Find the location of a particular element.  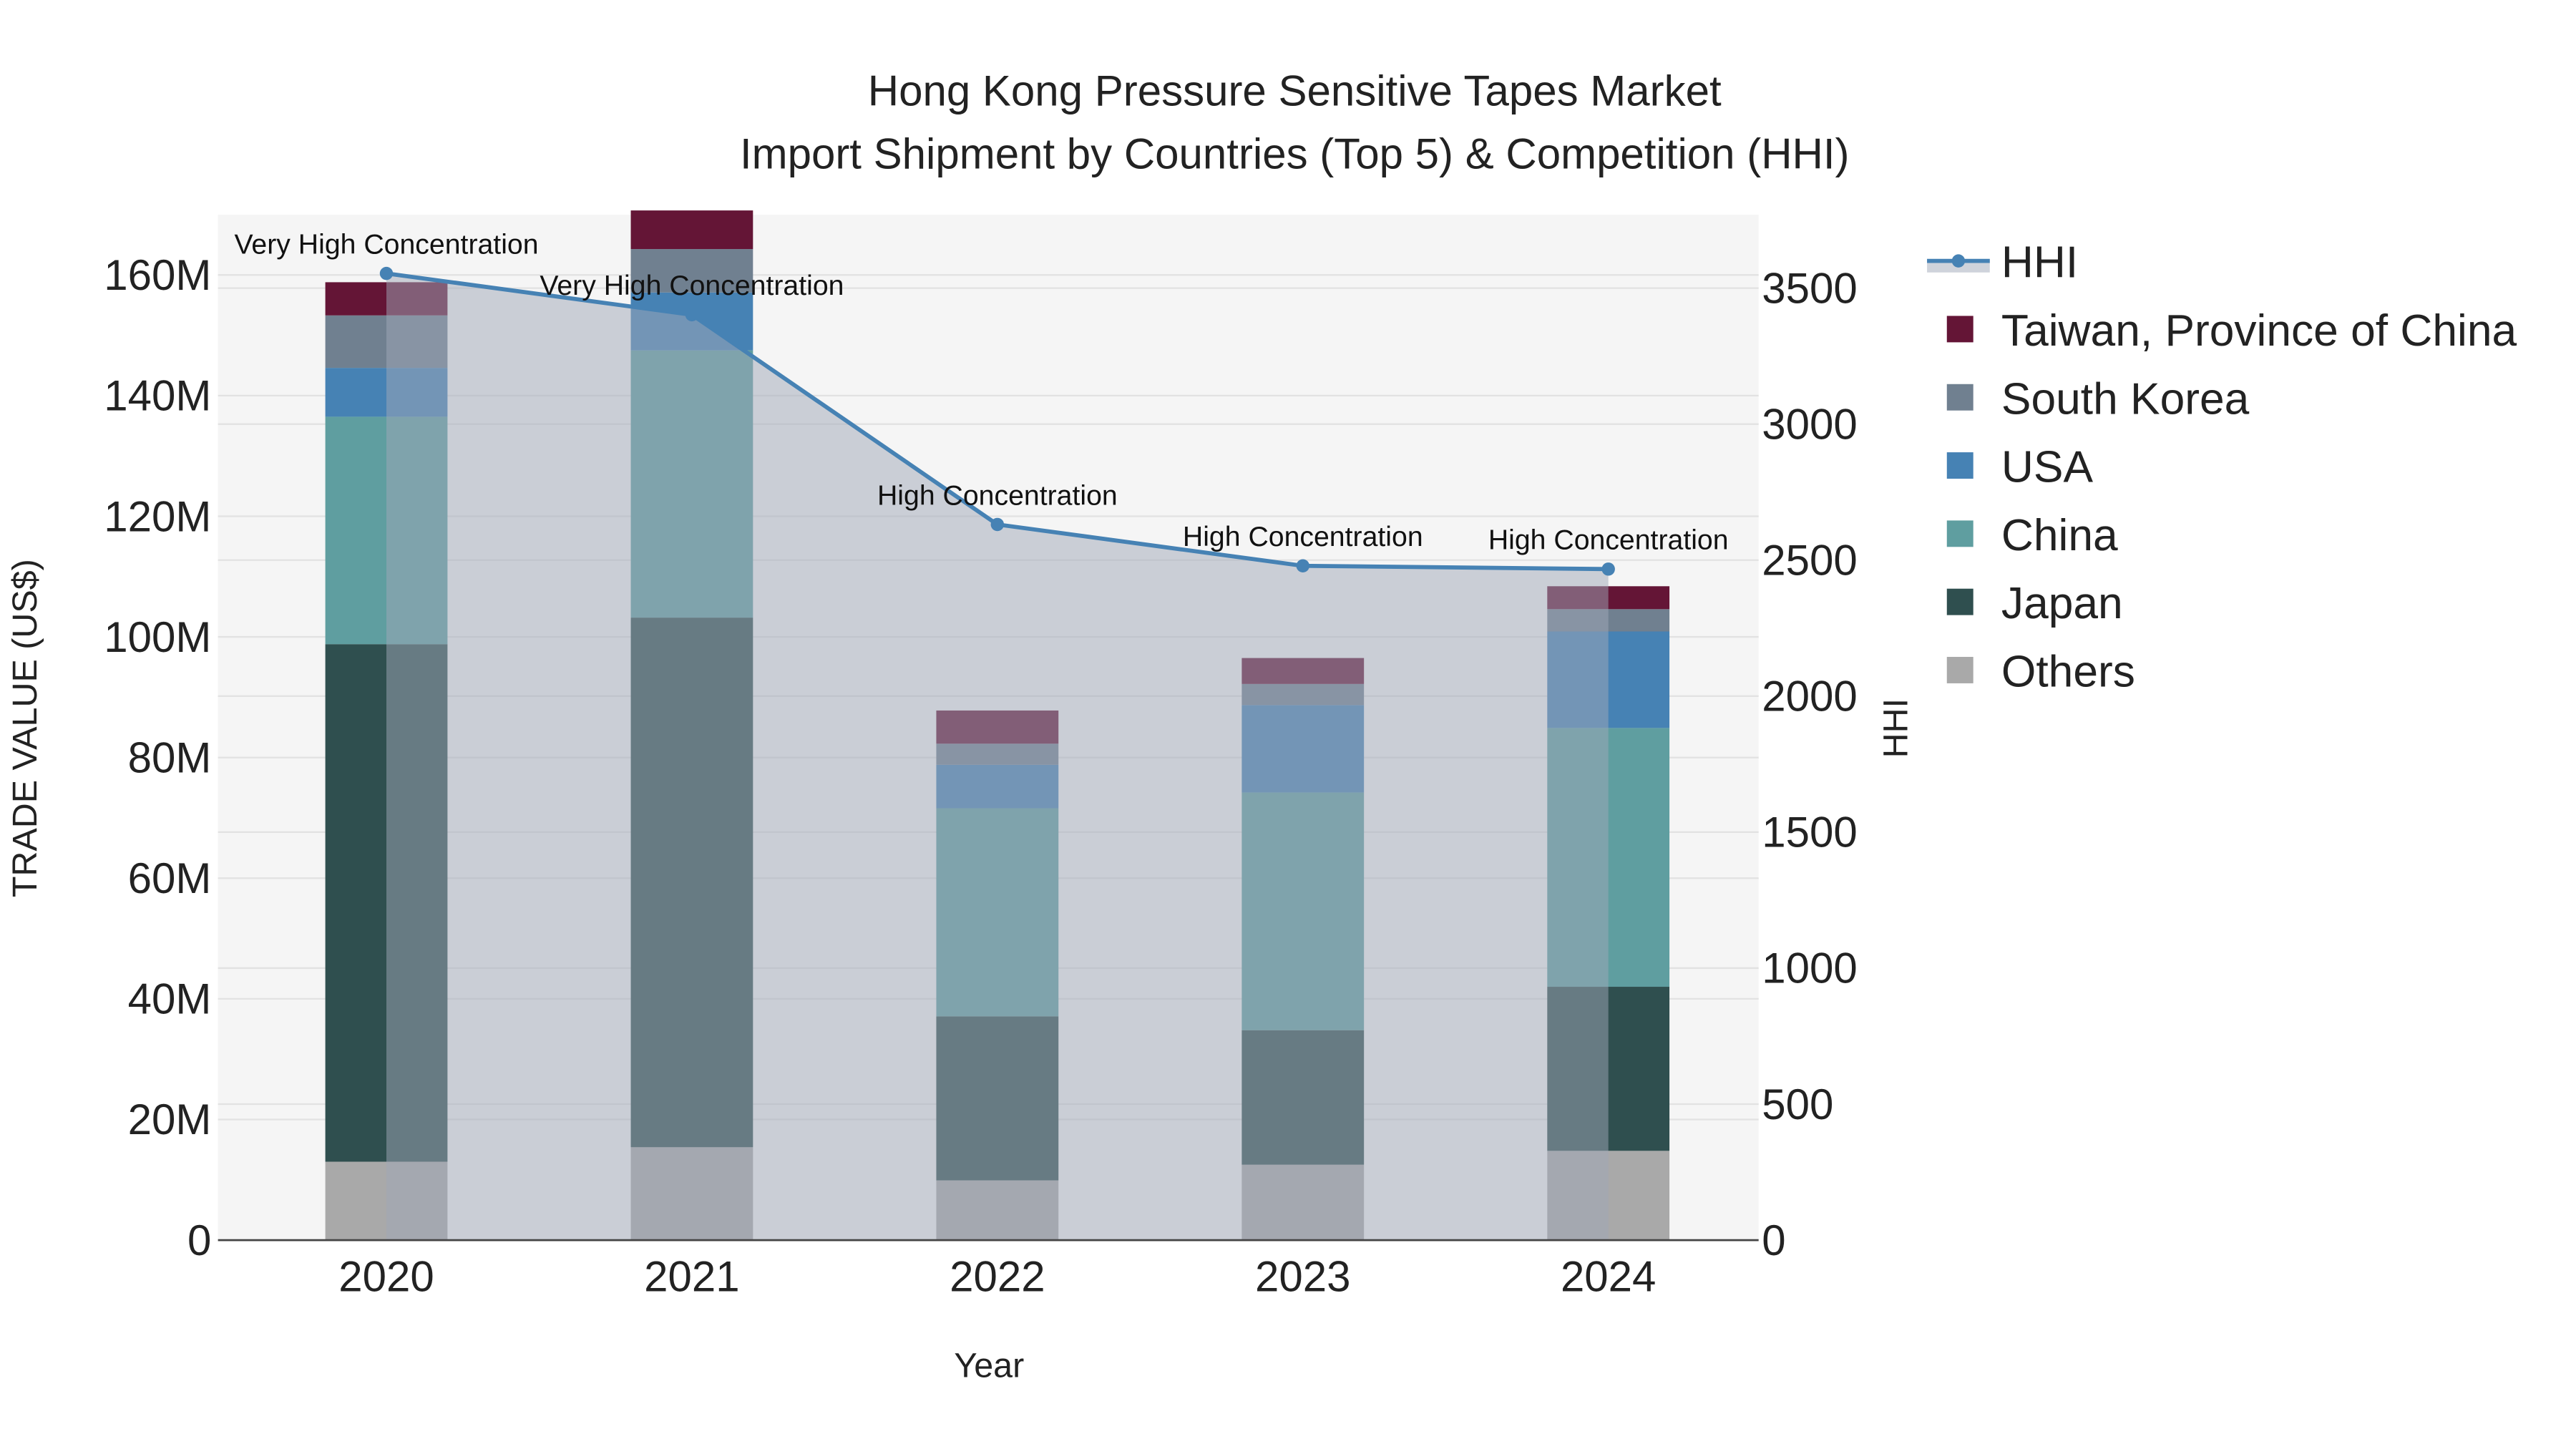

x-tick-label: 2022 is located at coordinates (997, 1277).